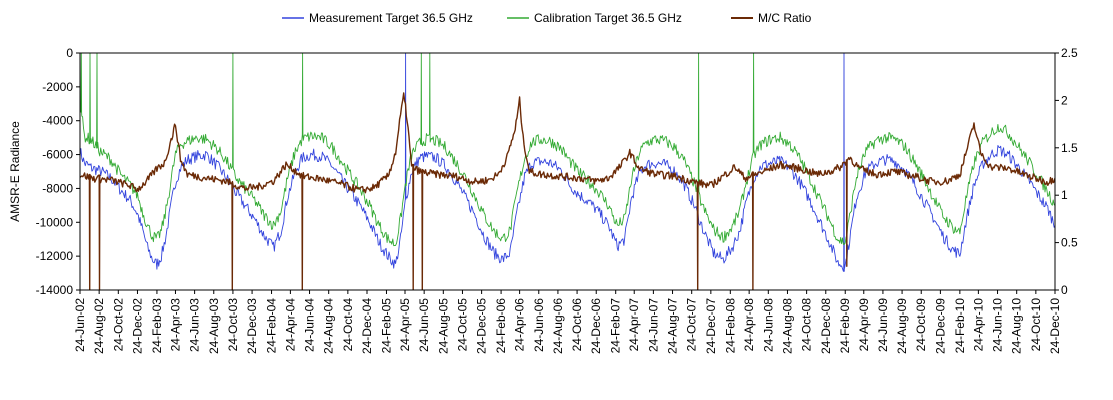 Image resolution: width=1113 pixels, height=400 pixels. What do you see at coordinates (482, 326) in the screenshot?
I see `x-tick-label: 24-Dec-05` at bounding box center [482, 326].